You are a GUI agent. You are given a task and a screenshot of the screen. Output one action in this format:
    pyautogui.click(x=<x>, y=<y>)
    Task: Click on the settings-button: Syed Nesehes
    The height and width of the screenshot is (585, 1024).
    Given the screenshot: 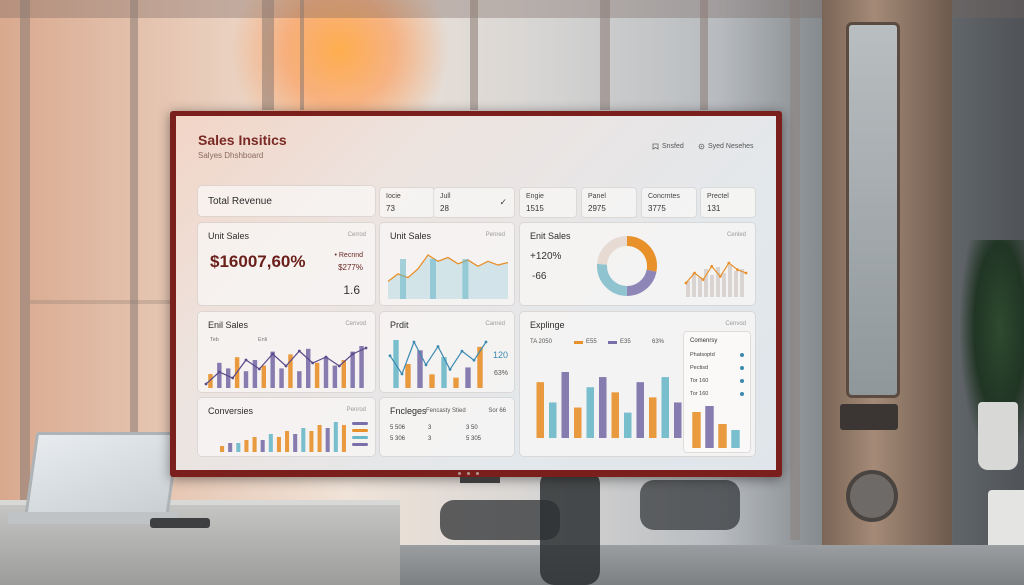 What is the action you would take?
    pyautogui.click(x=726, y=146)
    